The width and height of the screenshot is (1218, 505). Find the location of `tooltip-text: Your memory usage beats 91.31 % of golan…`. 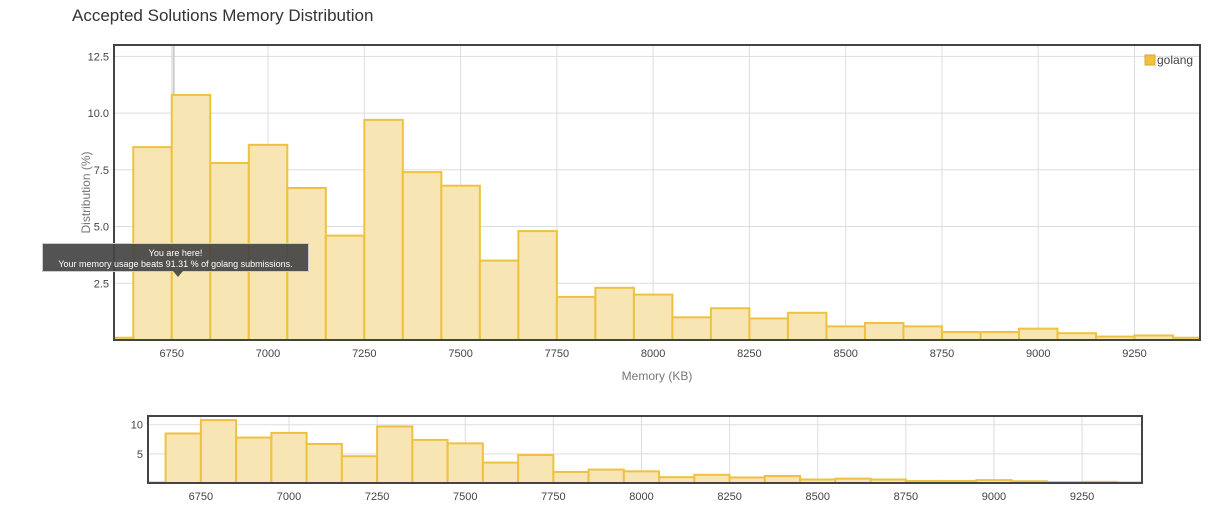

tooltip-text: Your memory usage beats 91.31 % of golan… is located at coordinates (175, 264).